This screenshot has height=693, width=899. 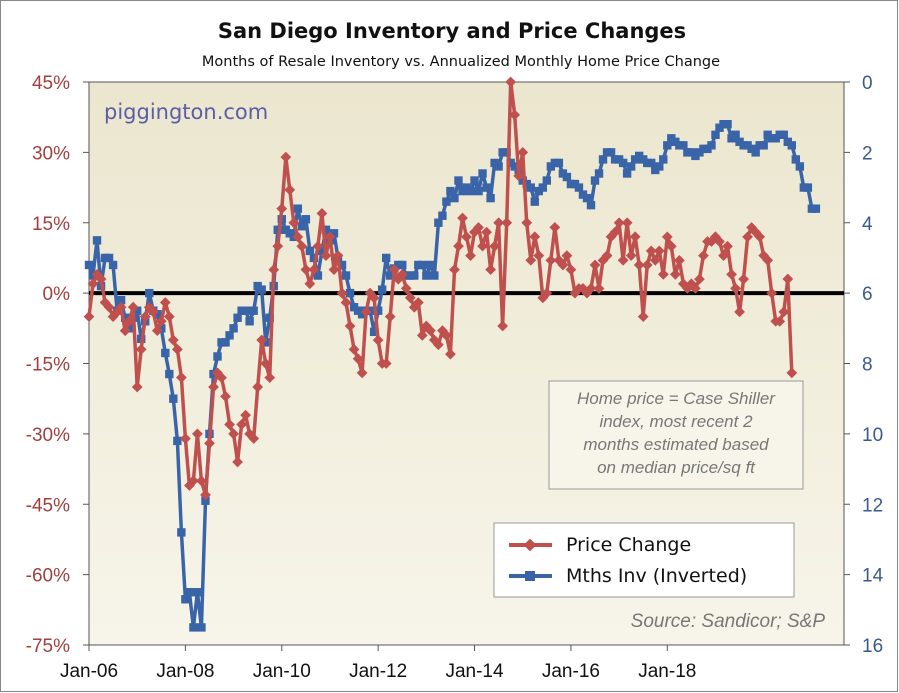 I want to click on left-tick-label: 0%, so click(x=57, y=294).